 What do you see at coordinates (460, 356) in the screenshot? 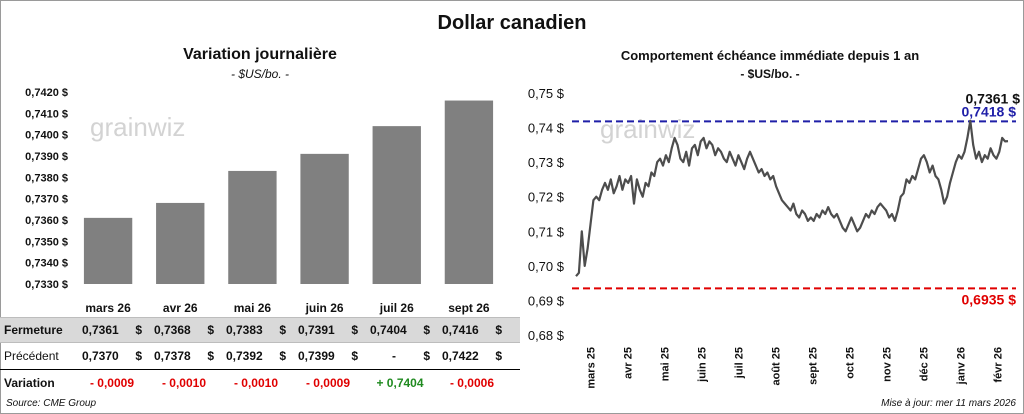
I see `cell-value: 0,7422` at bounding box center [460, 356].